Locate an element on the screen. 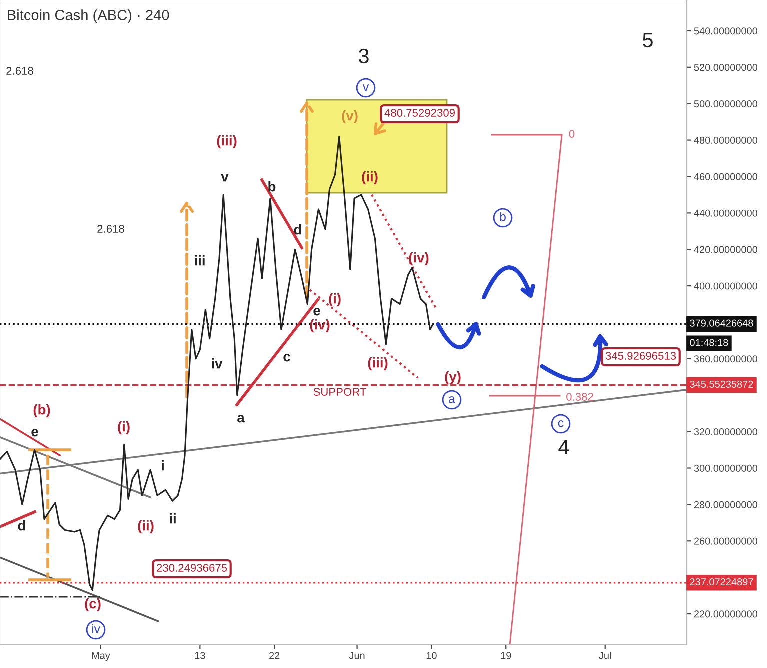 The image size is (767, 668). y-tick-label: 520.00000000 is located at coordinates (726, 68).